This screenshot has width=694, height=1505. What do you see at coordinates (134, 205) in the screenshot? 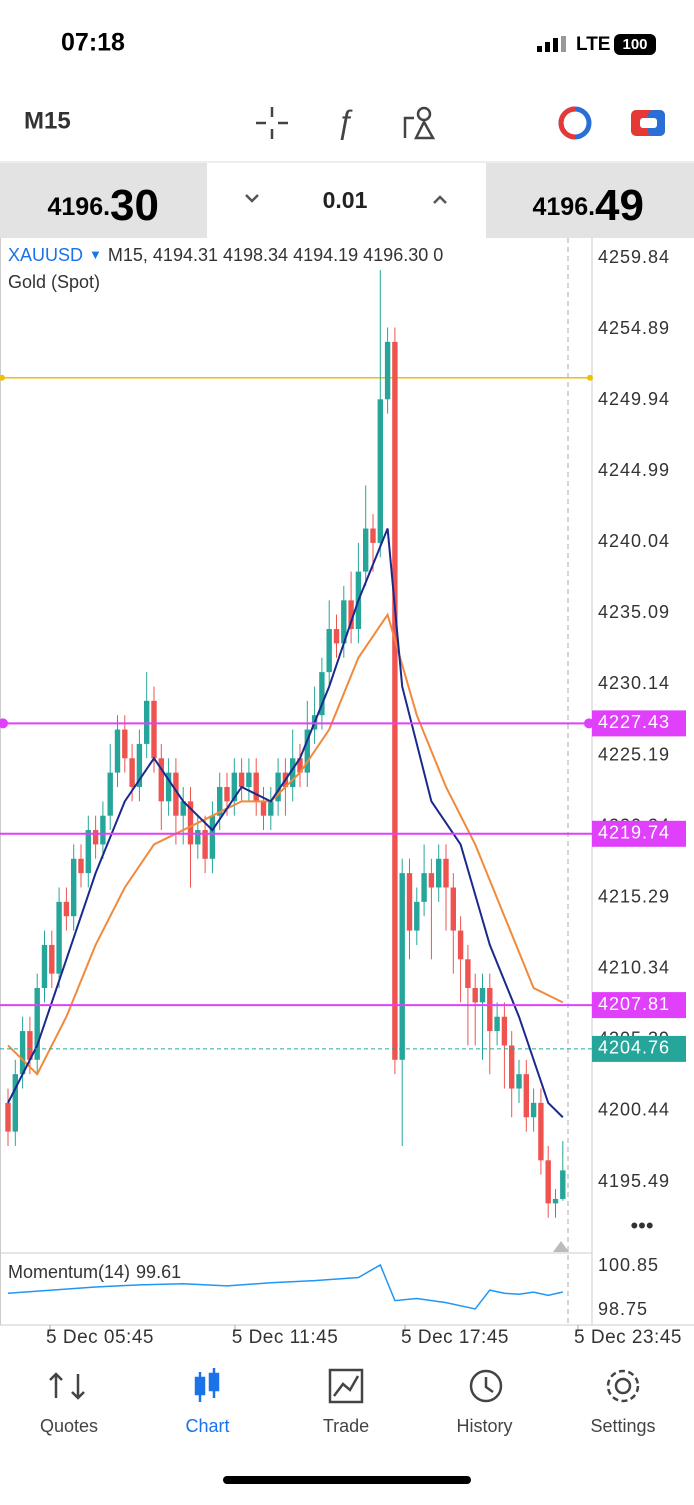
I see `bid-big: 30` at bounding box center [134, 205].